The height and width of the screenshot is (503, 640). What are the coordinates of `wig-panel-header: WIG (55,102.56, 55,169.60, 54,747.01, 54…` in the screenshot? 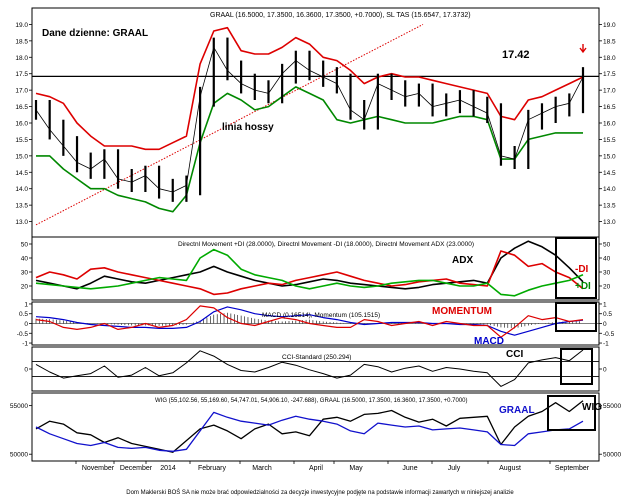 It's located at (311, 401).